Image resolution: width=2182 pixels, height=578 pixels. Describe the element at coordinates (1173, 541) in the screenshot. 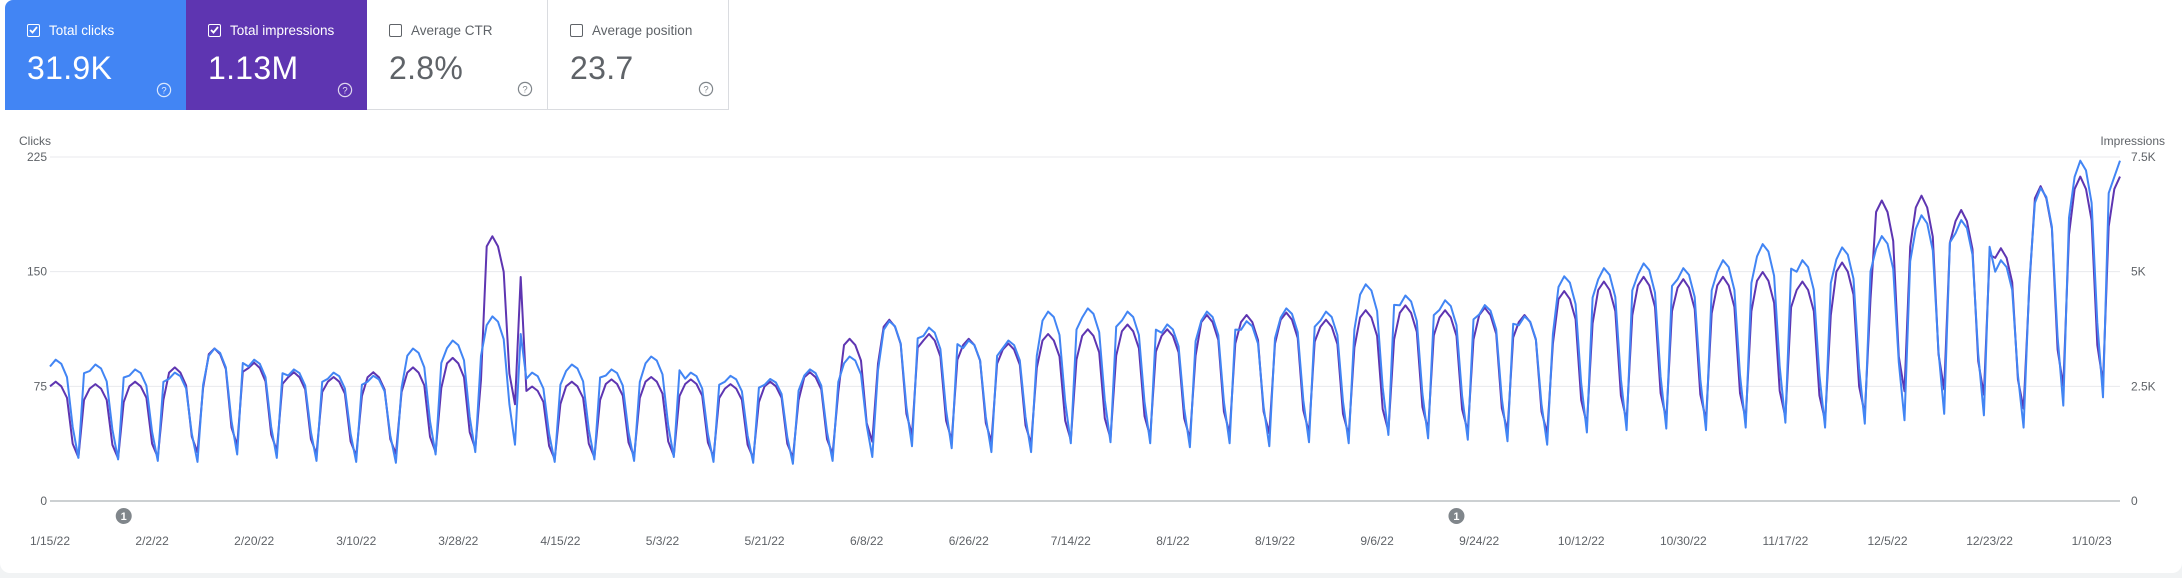

I see `x-tick: 8/1/22` at that location.